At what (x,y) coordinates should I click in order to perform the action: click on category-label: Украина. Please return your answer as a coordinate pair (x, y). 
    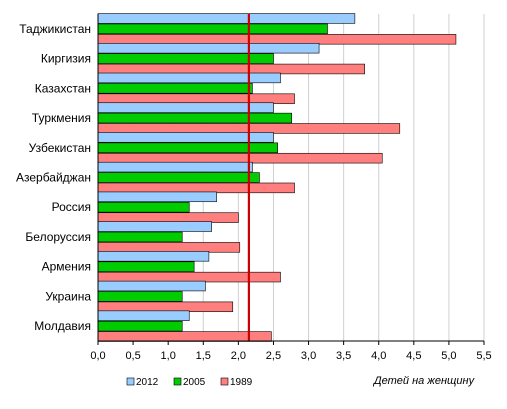
    Looking at the image, I should click on (68, 296).